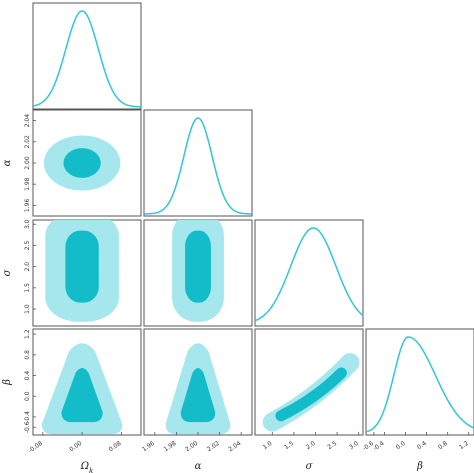 This screenshot has height=473, width=474. What do you see at coordinates (419, 466) in the screenshot?
I see `x-axis-label-beta: β` at bounding box center [419, 466].